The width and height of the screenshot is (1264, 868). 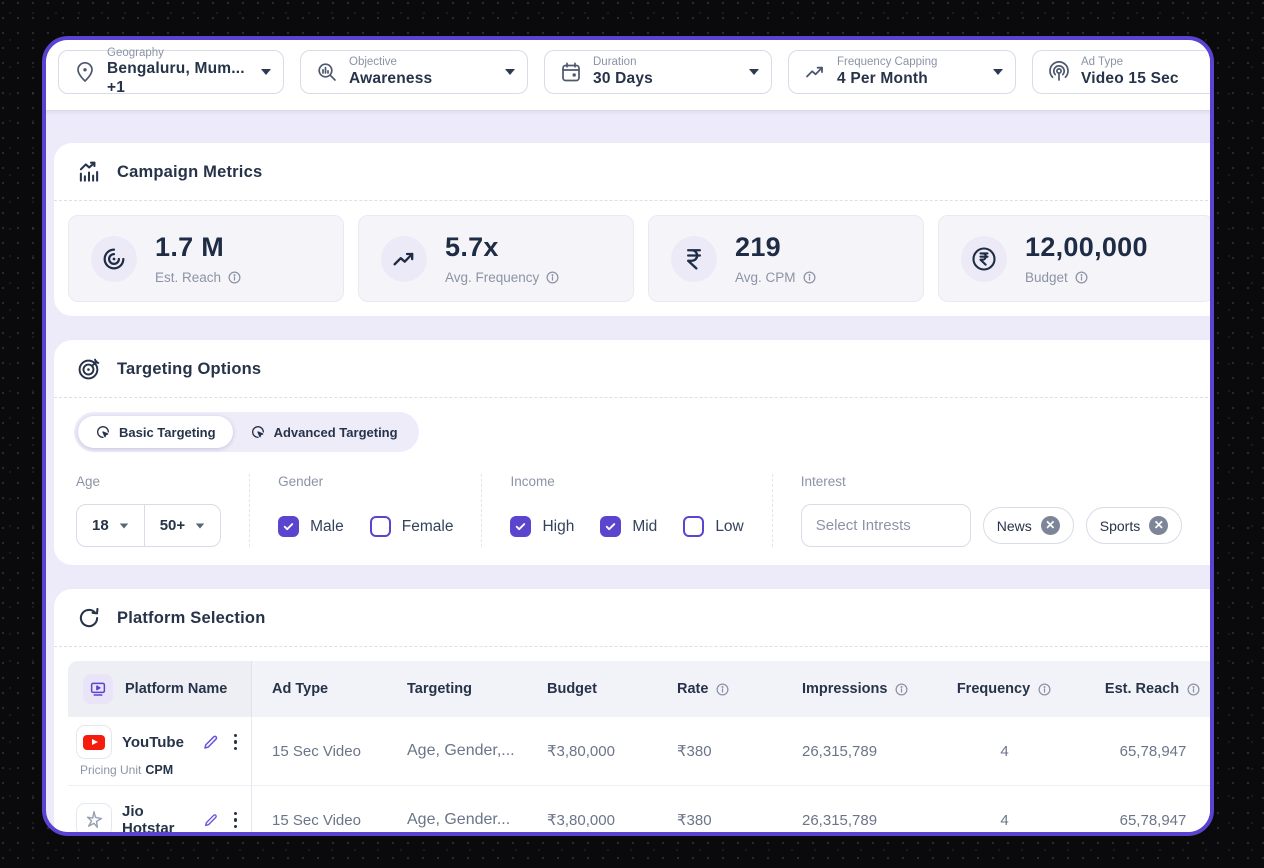 I want to click on col-ad-type: Ad Type, so click(x=319, y=689).